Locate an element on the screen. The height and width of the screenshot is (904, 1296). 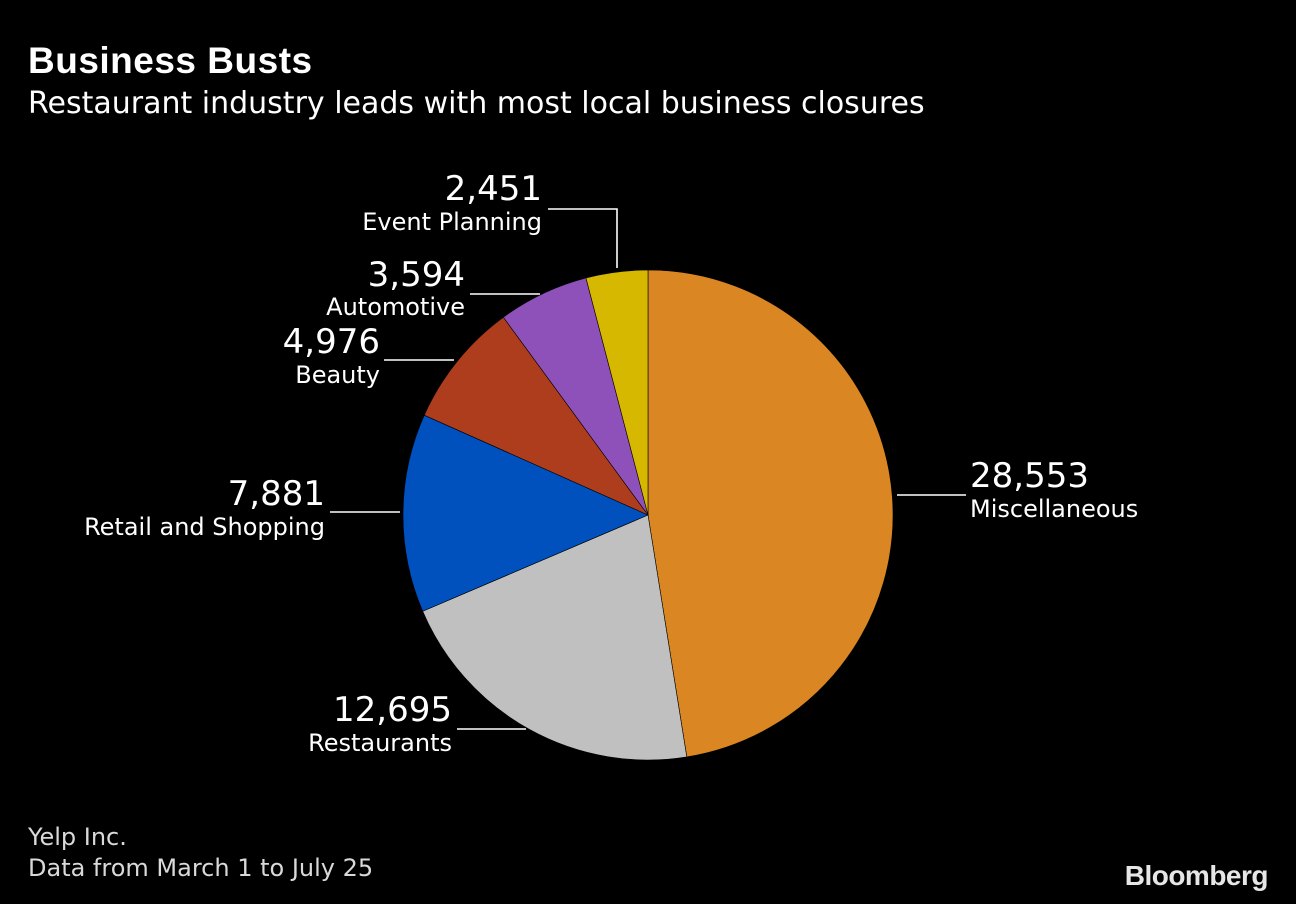
slice-value-retail-and-shopping: 7,881 is located at coordinates (276, 494).